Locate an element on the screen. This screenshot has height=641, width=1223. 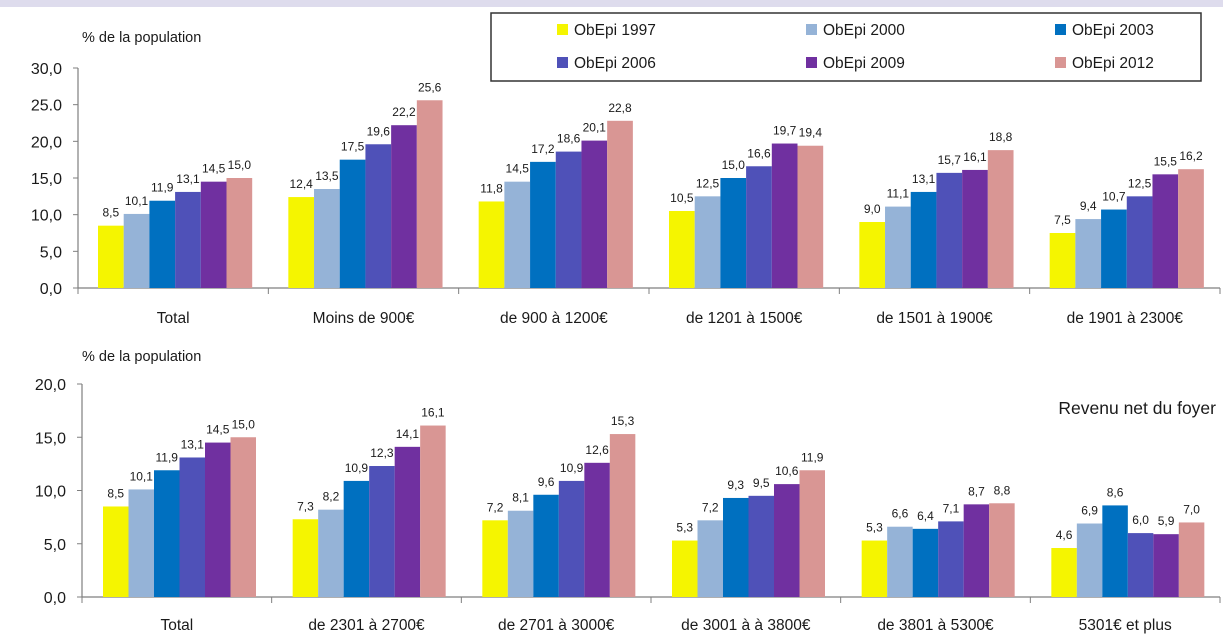
category-bar-group: 7,59,410,712,515,5 16,2 is located at coordinates (1127, 218).